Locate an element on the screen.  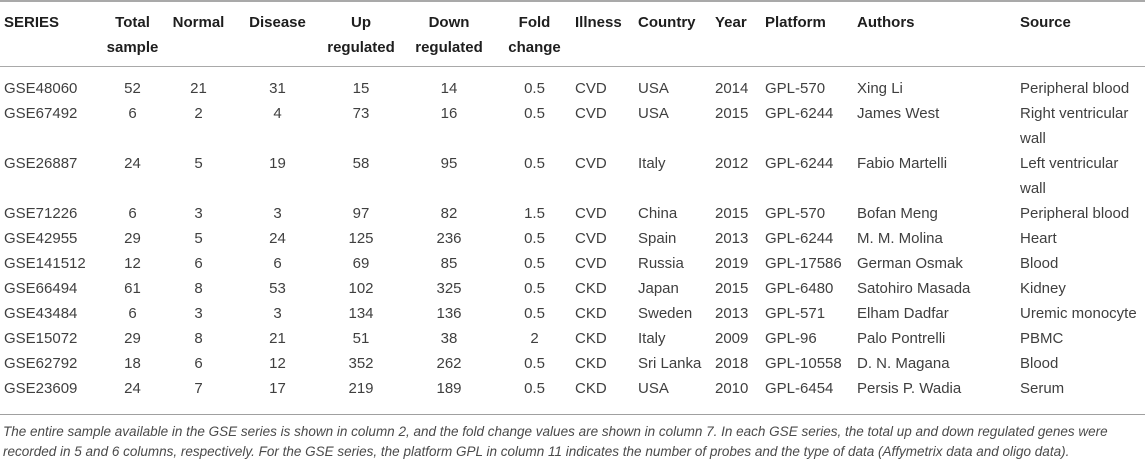
table-cell: 352 is located at coordinates (361, 363).